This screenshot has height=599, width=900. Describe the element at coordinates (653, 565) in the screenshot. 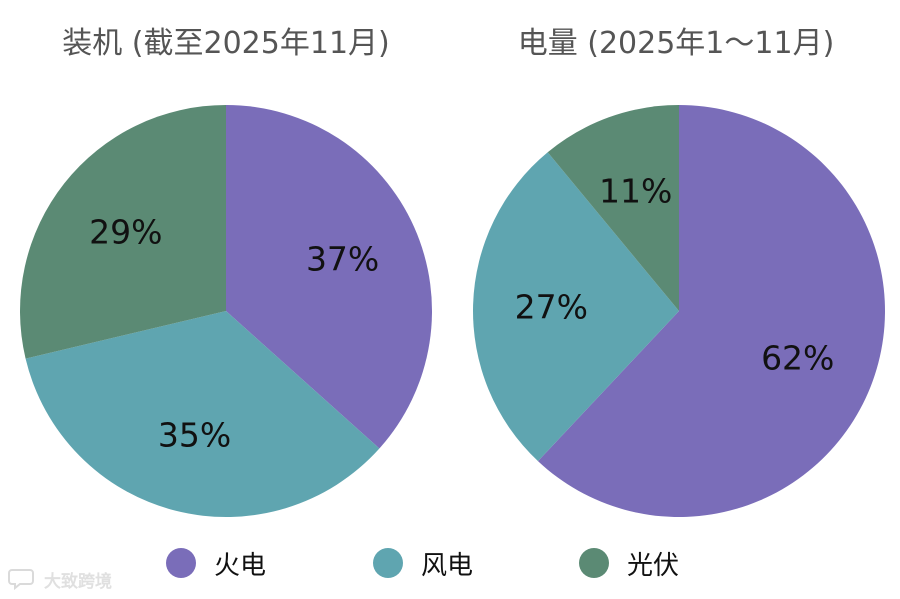

I see `legend-label-solar: 光伏` at that location.